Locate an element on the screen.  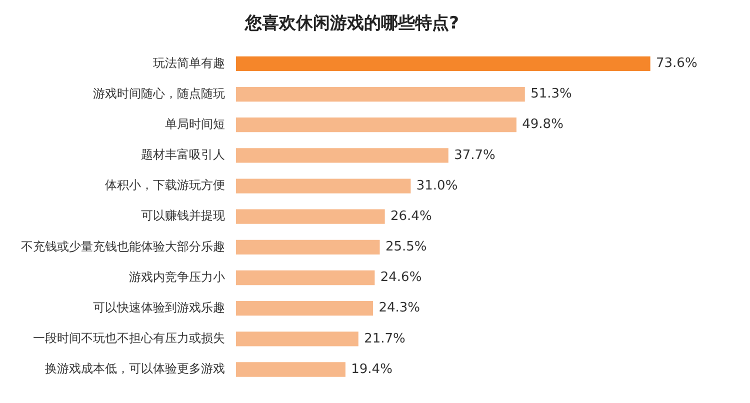
data-label: 49.8% is located at coordinates (543, 124).